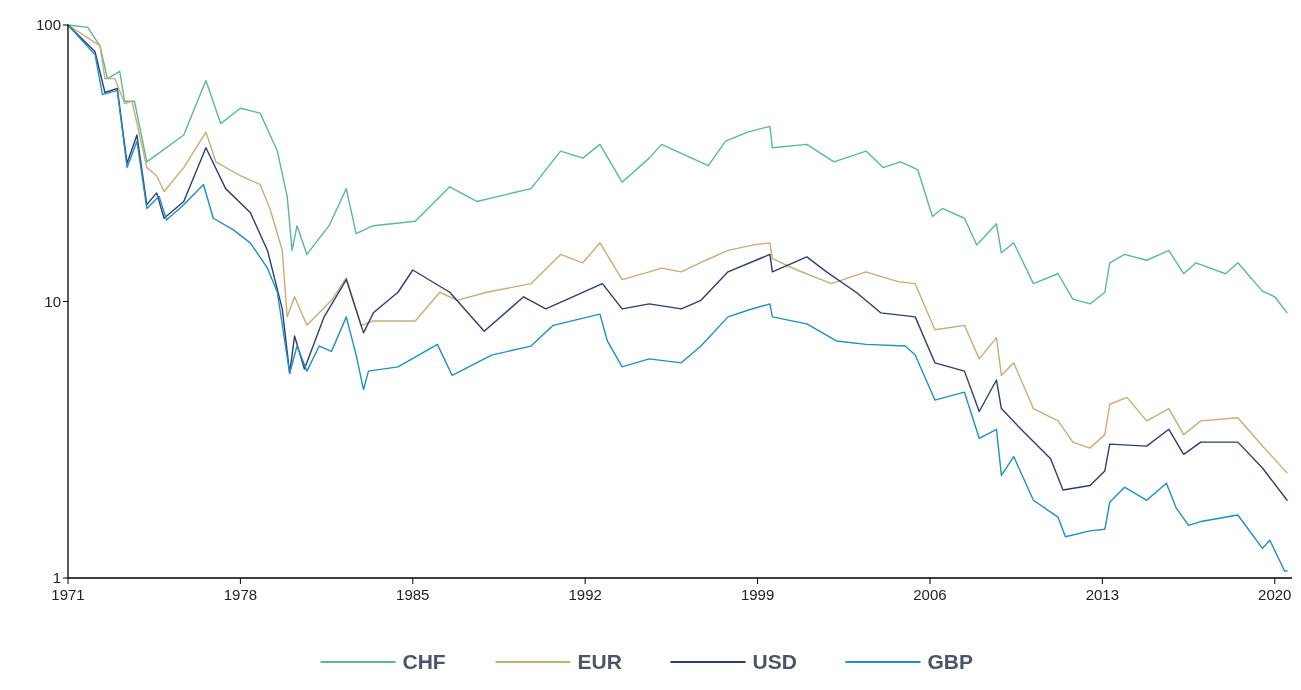  I want to click on x-tick-label: 1971, so click(68, 594).